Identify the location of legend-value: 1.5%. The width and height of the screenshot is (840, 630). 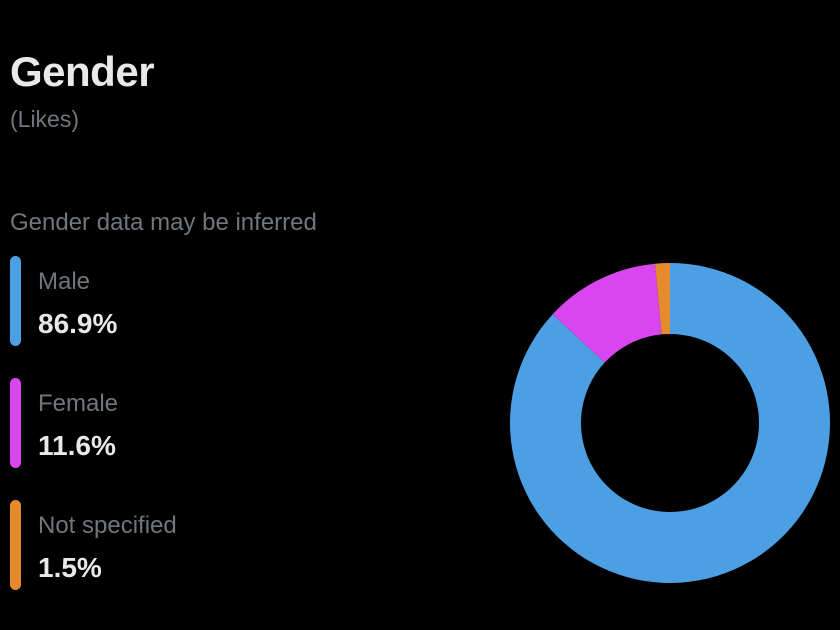
(70, 567).